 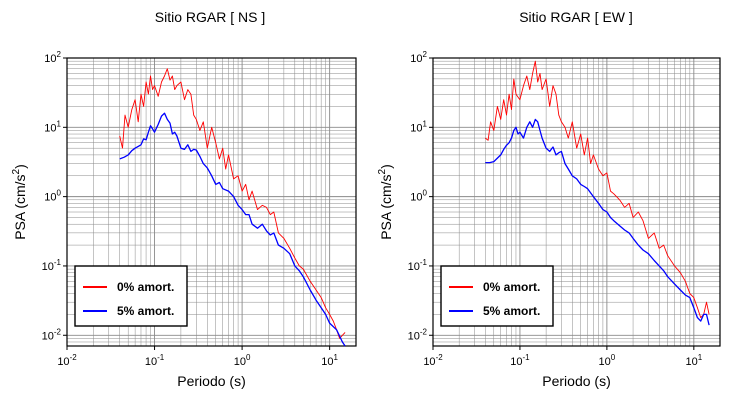 I want to click on chart-title: Sitio RGAR [ EW ], so click(x=576, y=17).